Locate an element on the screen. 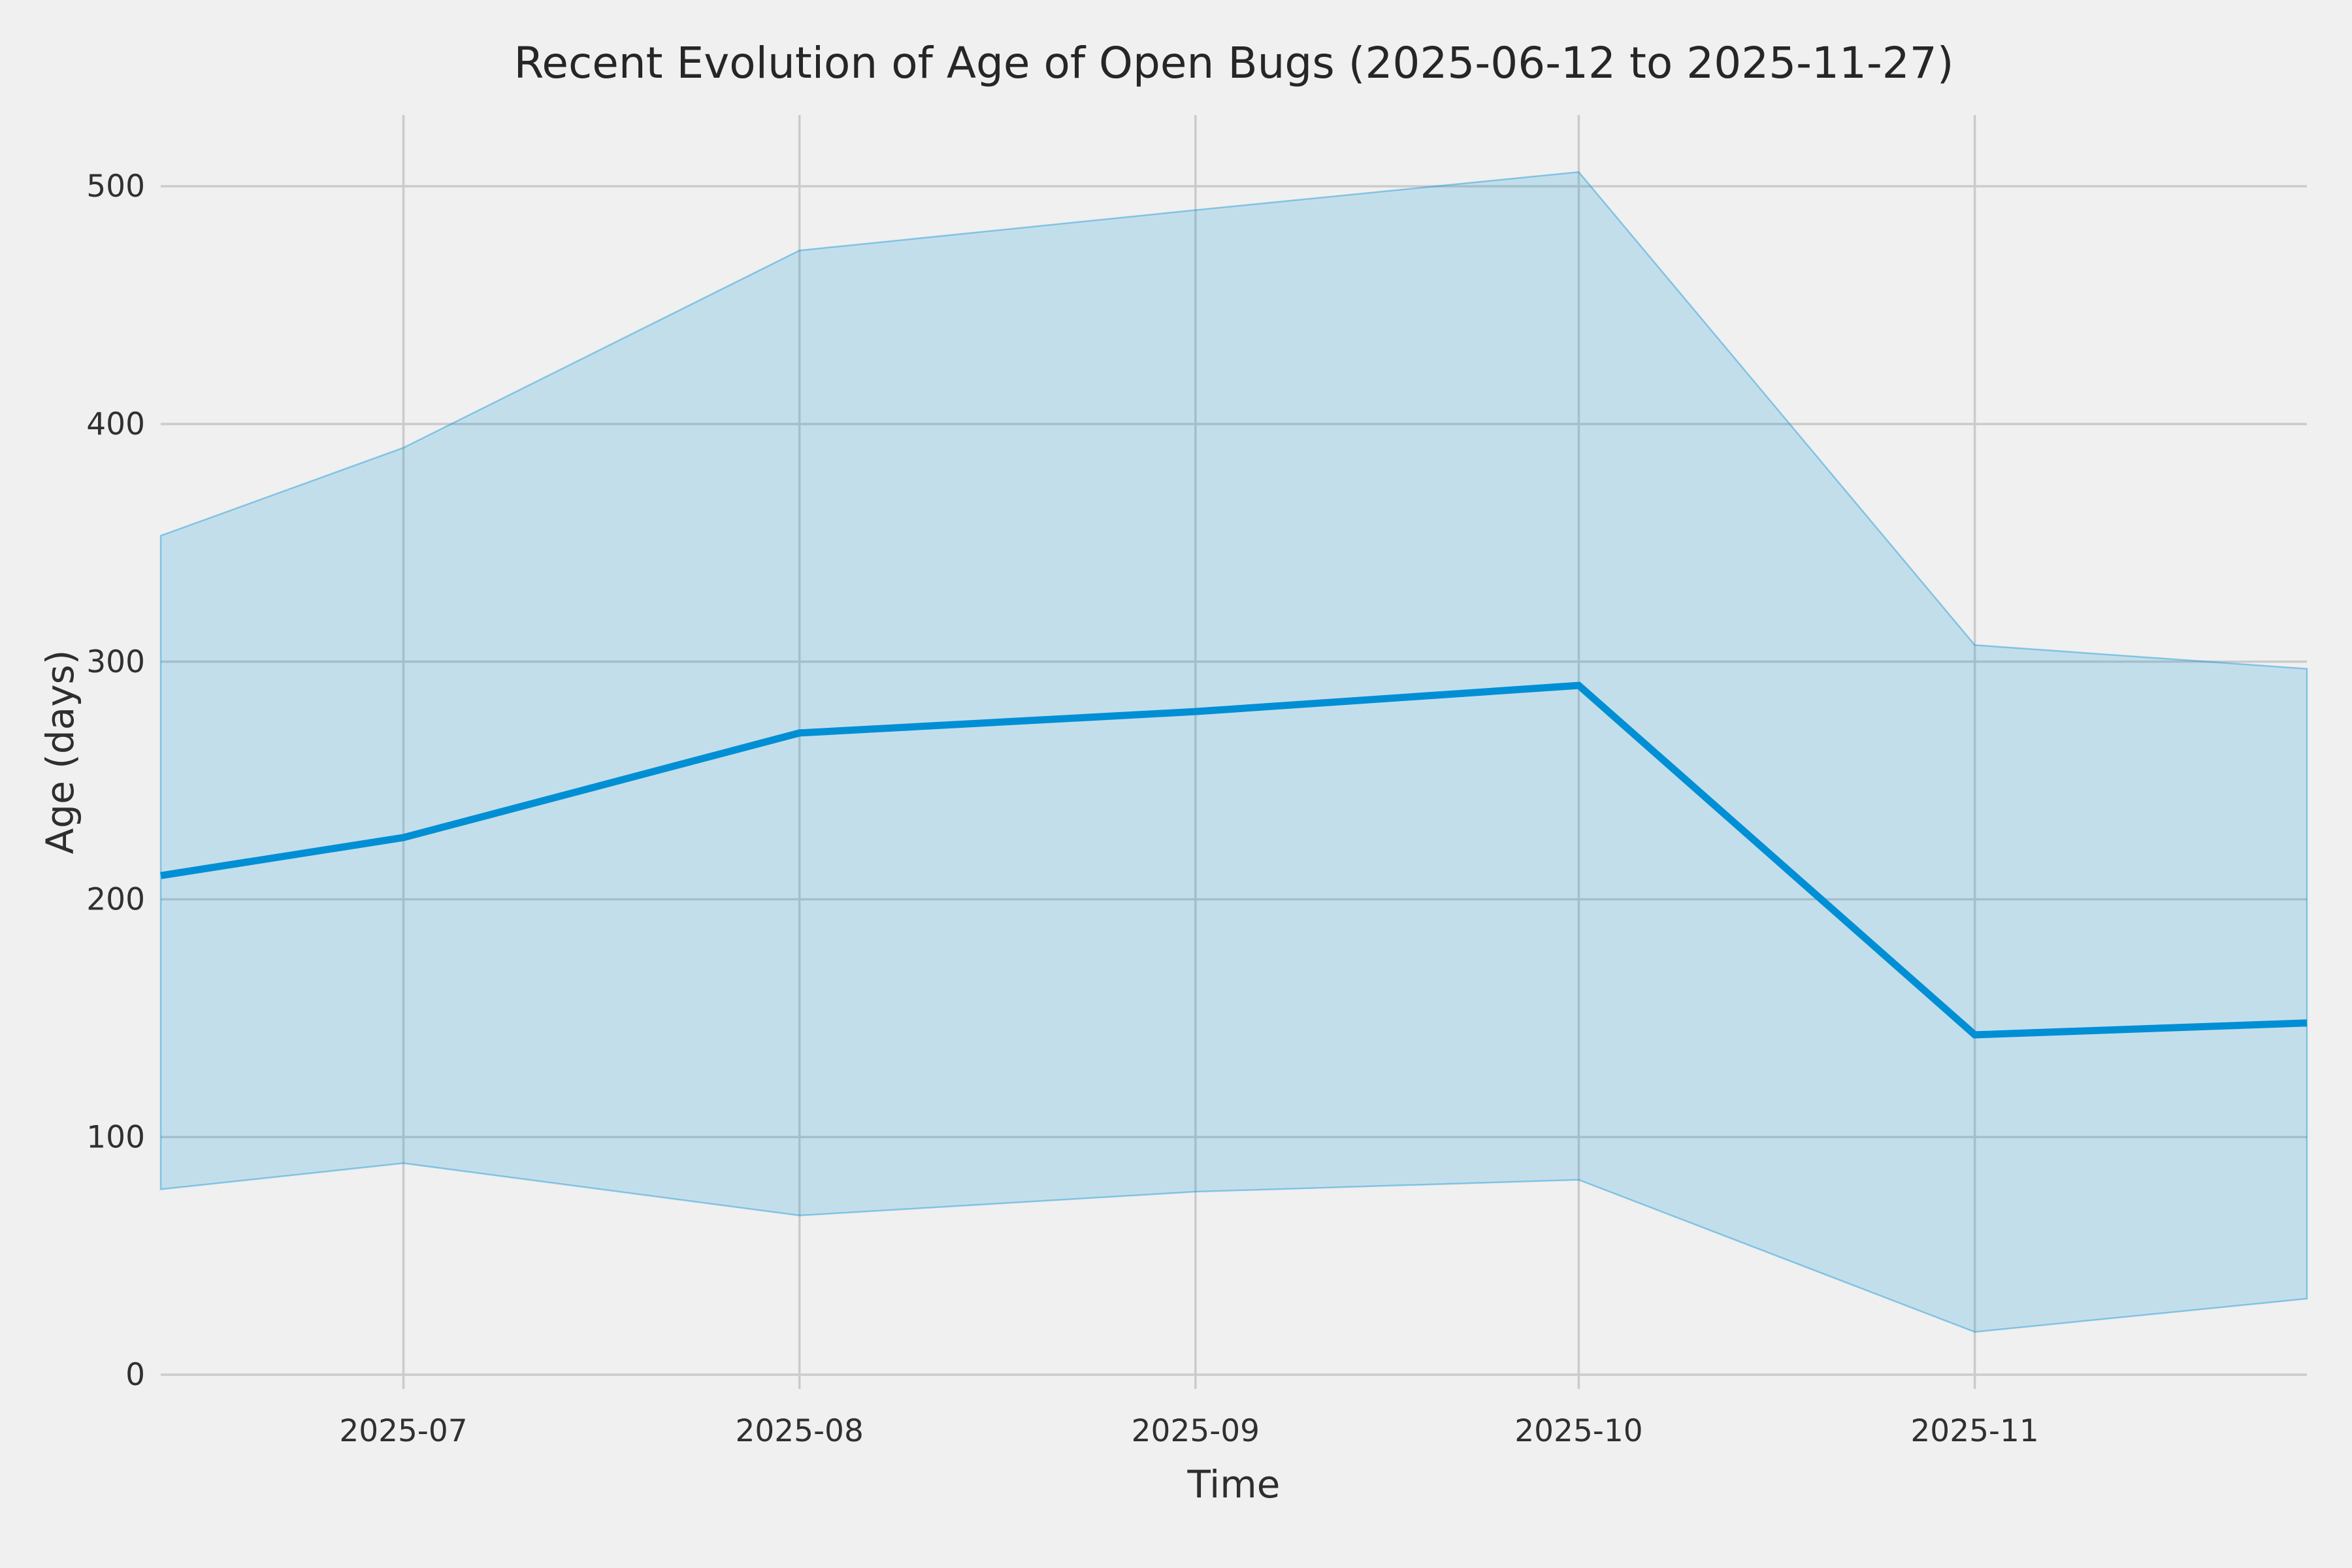 The width and height of the screenshot is (2352, 1568). y-tick-label: 200 is located at coordinates (115, 900).